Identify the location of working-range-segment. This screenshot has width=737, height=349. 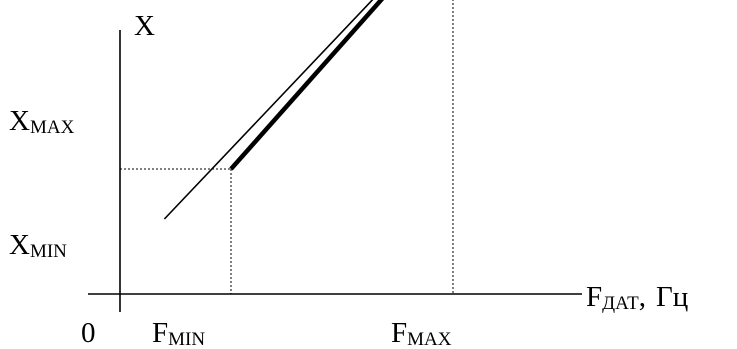
(307, 85).